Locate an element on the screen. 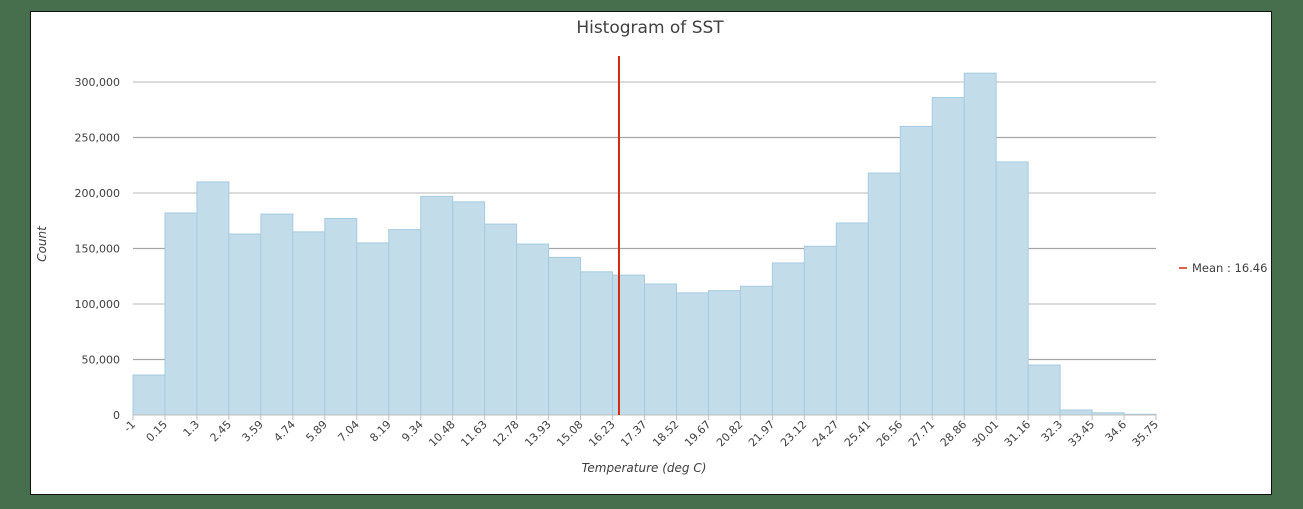 The image size is (1303, 509). x-tick-label: 18.52 is located at coordinates (665, 433).